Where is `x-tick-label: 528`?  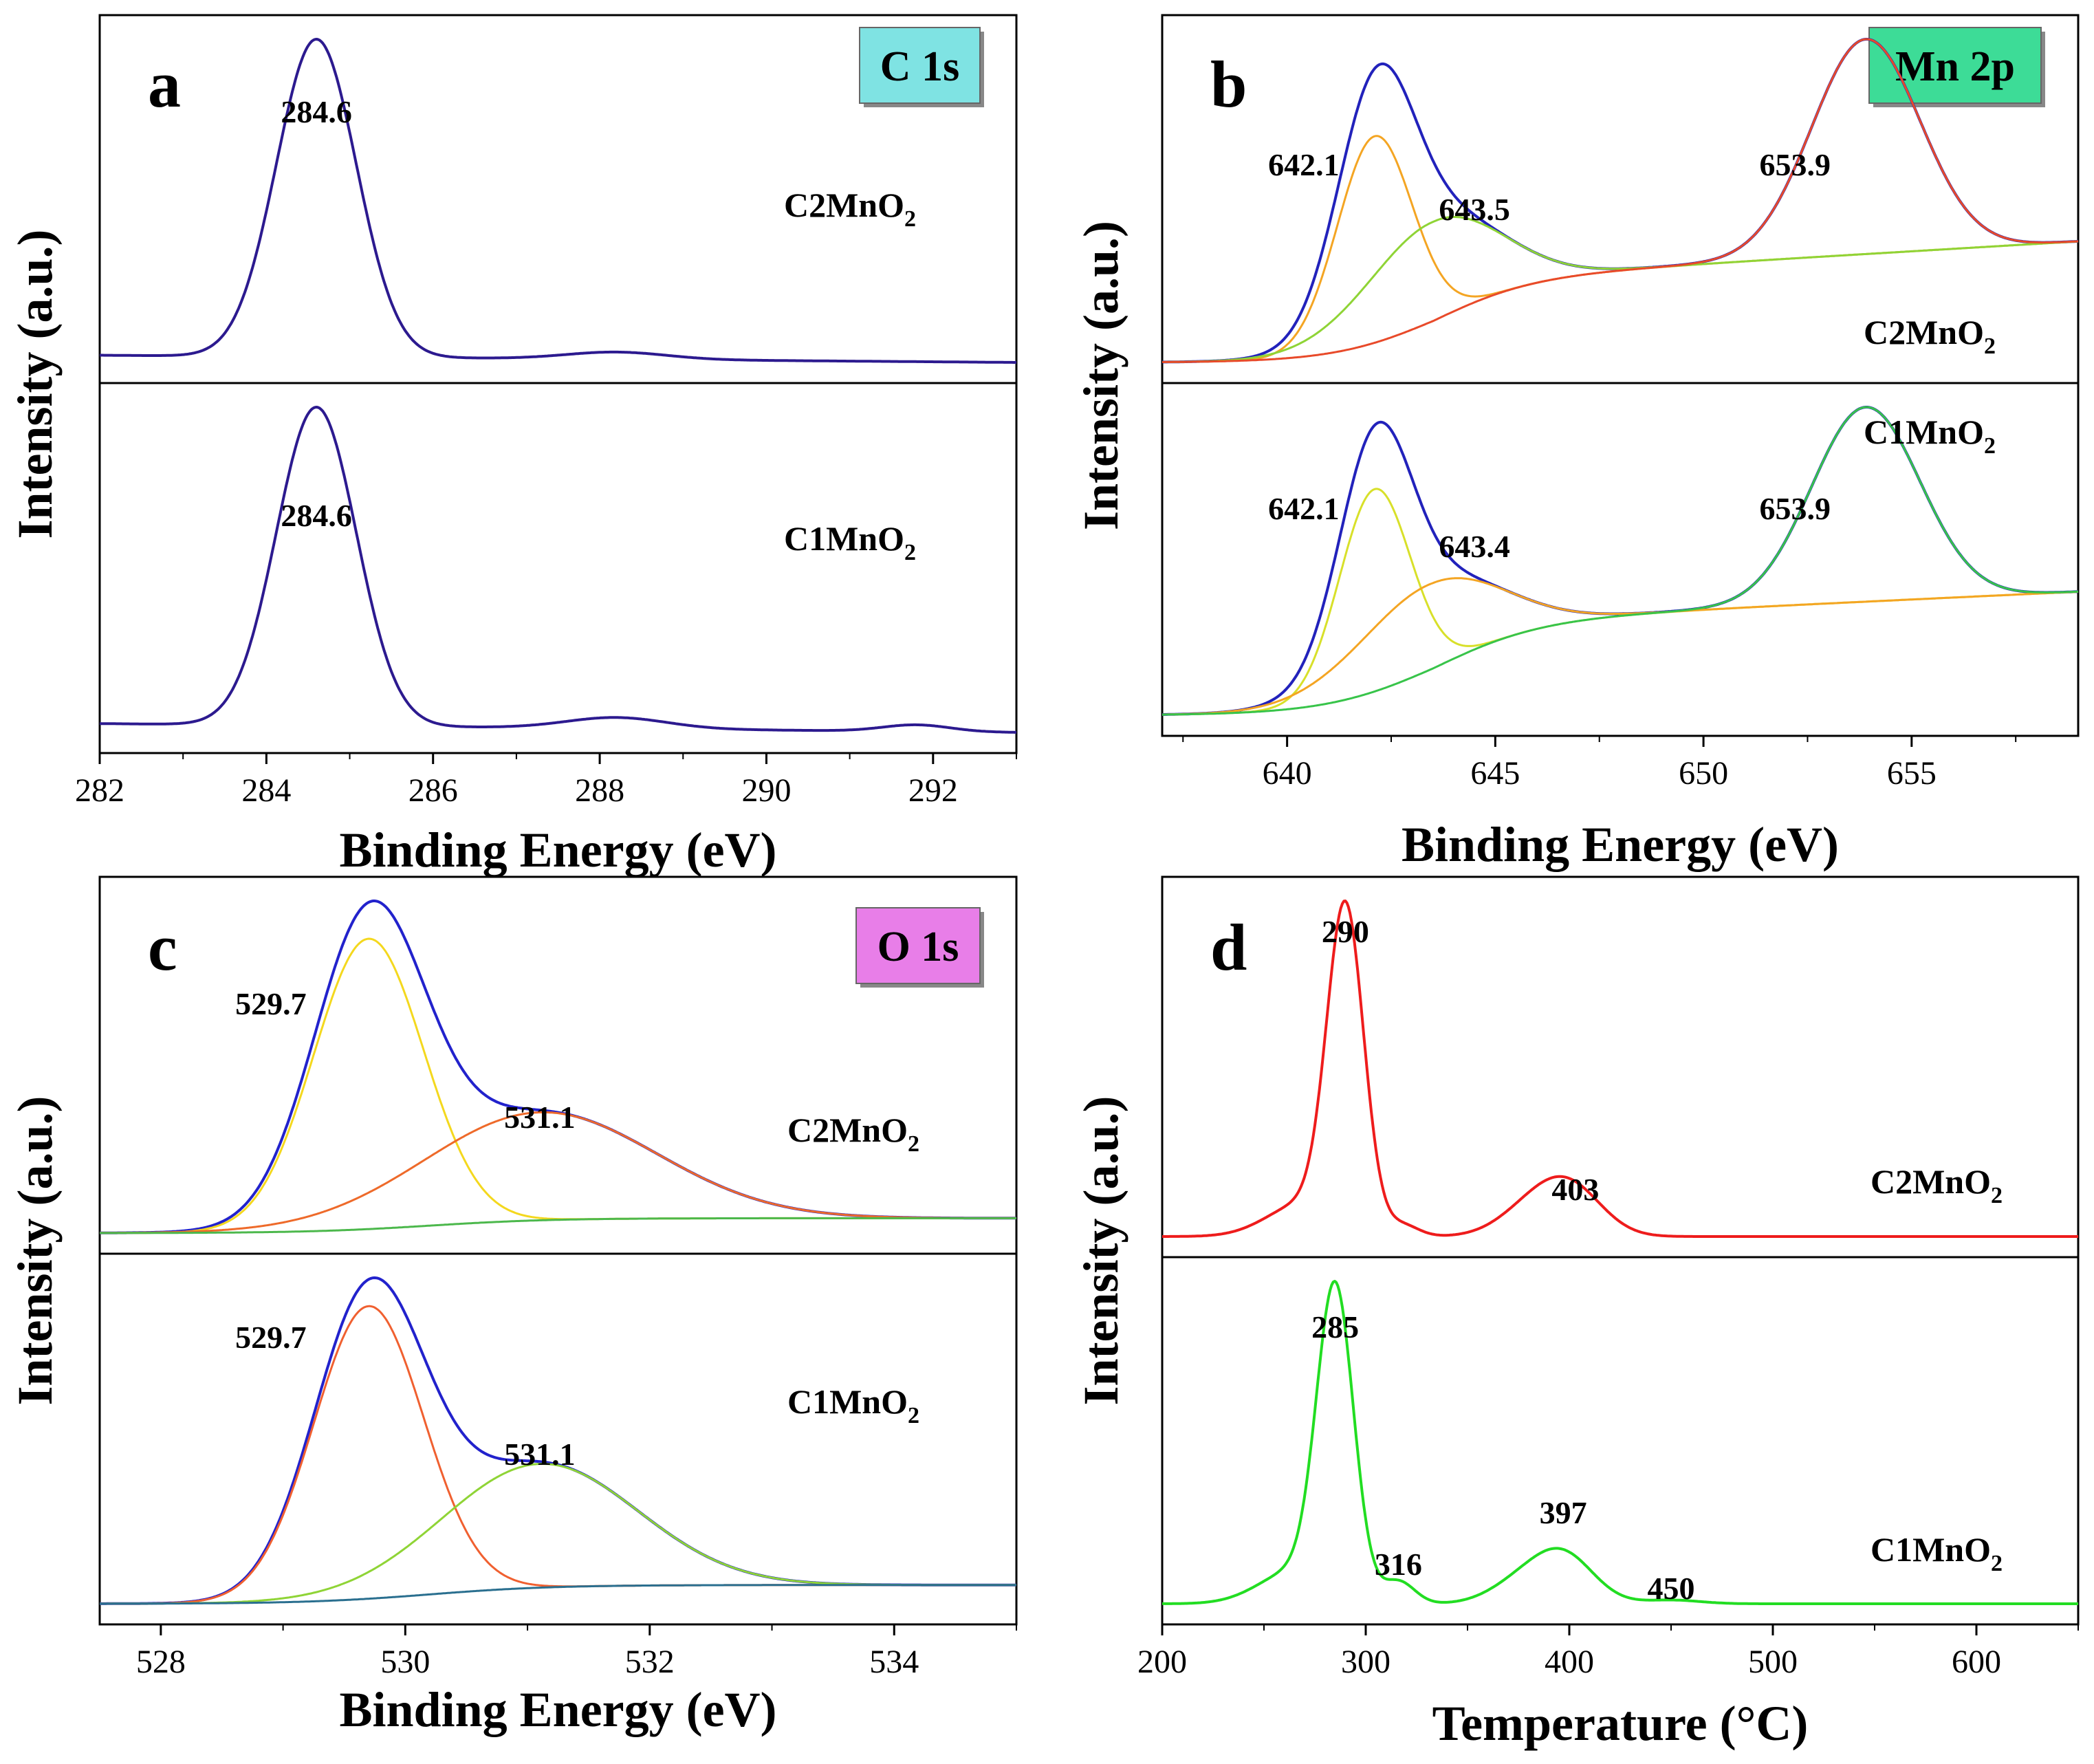
x-tick-label: 528 is located at coordinates (161, 1662).